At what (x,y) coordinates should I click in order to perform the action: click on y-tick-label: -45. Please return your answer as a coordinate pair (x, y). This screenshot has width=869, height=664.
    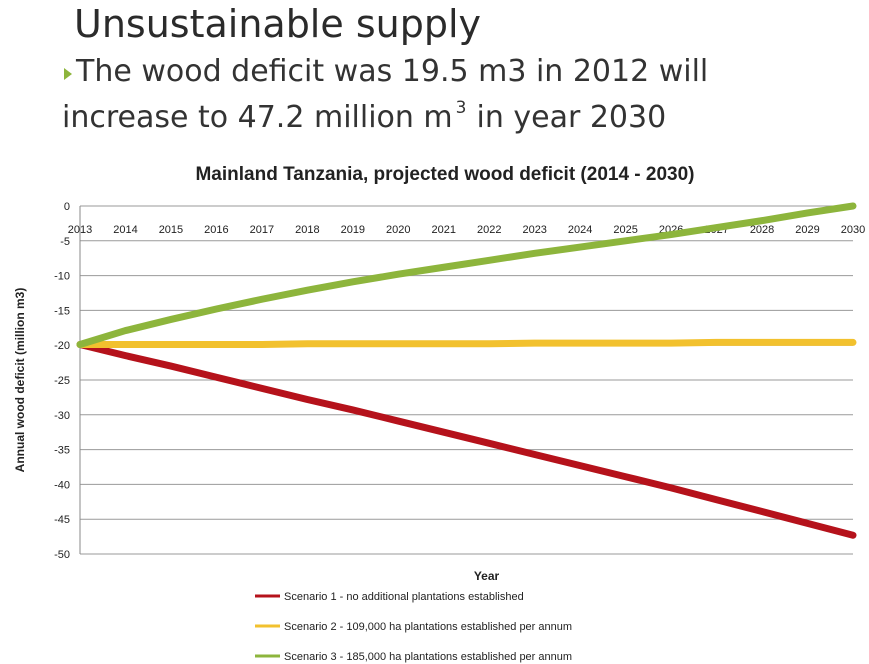
    Looking at the image, I should click on (62, 520).